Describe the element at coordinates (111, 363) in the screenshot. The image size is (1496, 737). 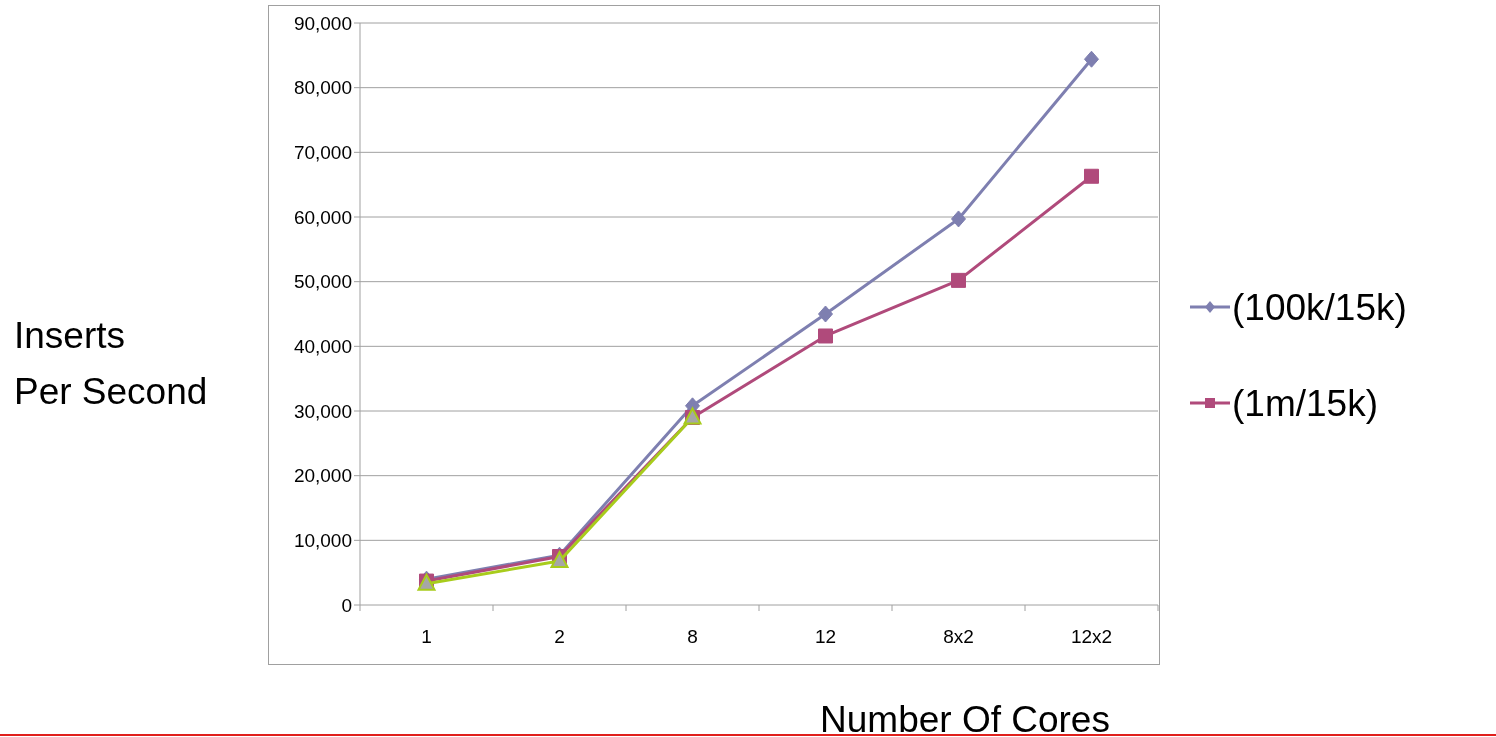
I see `y-axis-title: Inserts Per Second` at that location.